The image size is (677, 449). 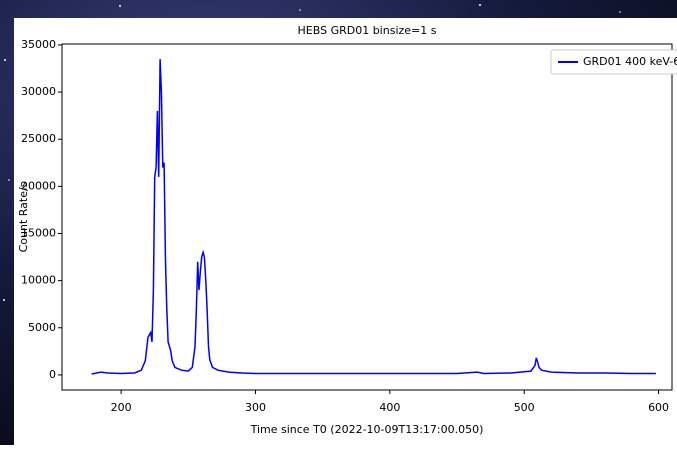 I want to click on y-tick-label: 30000, so click(x=38, y=91).